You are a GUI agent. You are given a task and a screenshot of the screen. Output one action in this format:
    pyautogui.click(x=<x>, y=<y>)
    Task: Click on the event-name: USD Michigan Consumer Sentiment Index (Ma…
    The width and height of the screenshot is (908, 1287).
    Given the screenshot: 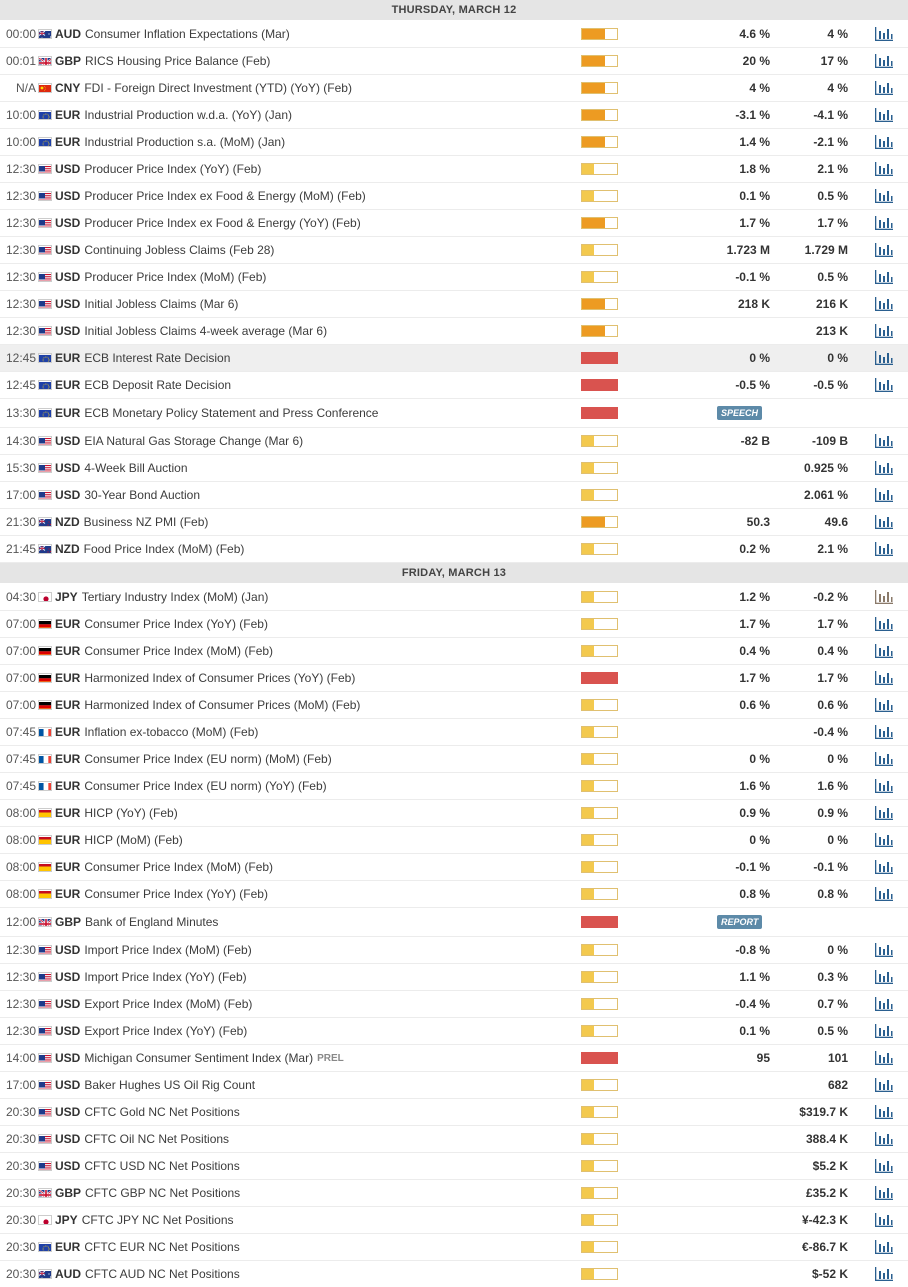 What is the action you would take?
    pyautogui.click(x=315, y=1058)
    